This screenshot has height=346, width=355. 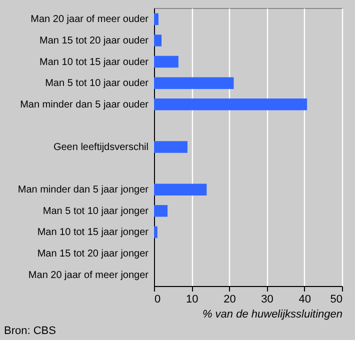 I want to click on y-tick-label: Man 15 tot 20 jaar ouder, so click(x=95, y=40).